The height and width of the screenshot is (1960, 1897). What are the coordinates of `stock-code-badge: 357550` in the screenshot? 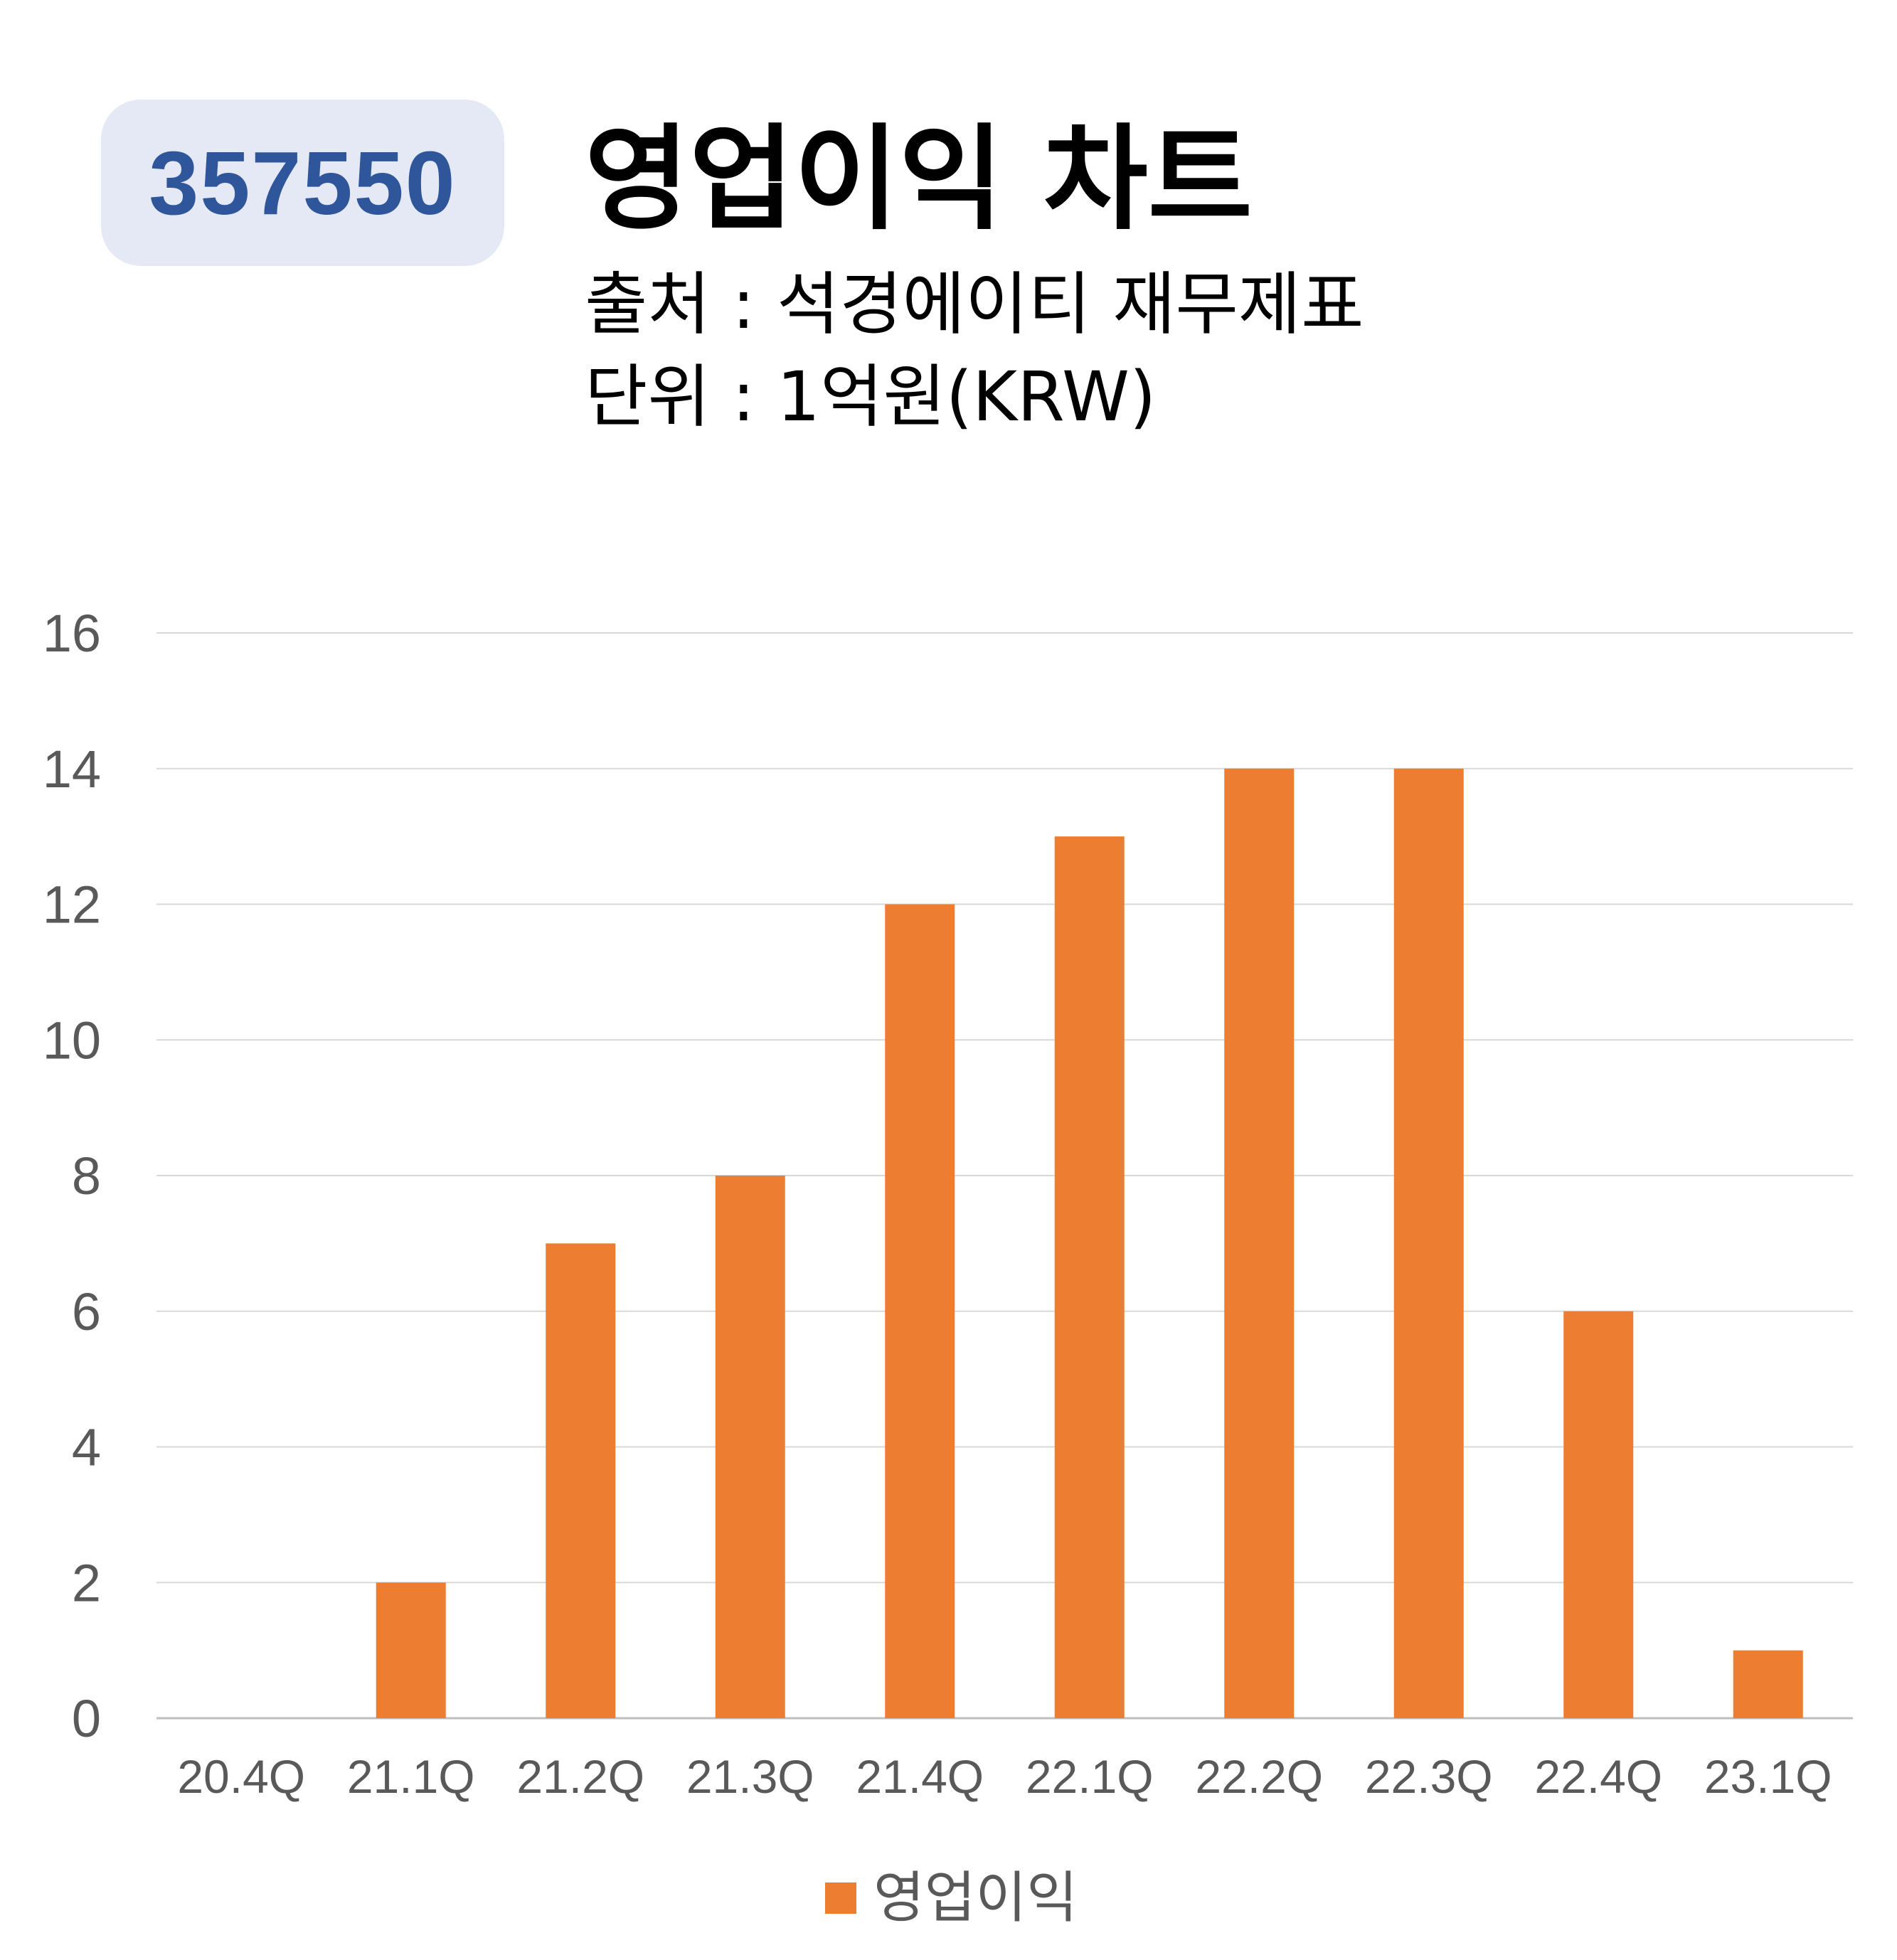 It's located at (302, 183).